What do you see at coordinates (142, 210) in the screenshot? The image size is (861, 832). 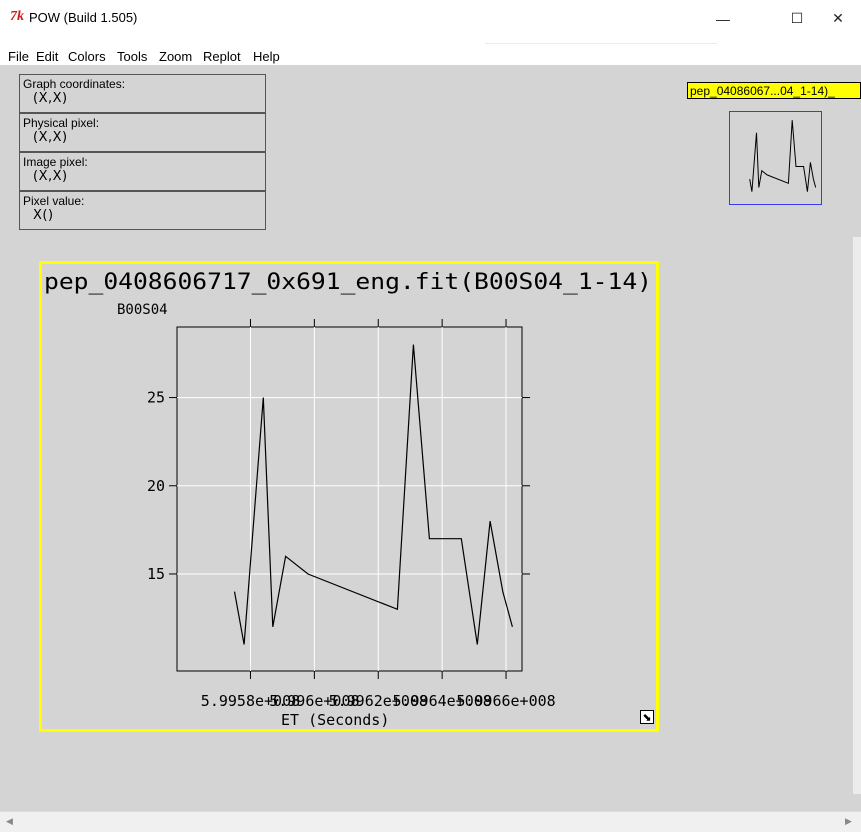 I see `pixel-value-panel: Pixel value: X()` at bounding box center [142, 210].